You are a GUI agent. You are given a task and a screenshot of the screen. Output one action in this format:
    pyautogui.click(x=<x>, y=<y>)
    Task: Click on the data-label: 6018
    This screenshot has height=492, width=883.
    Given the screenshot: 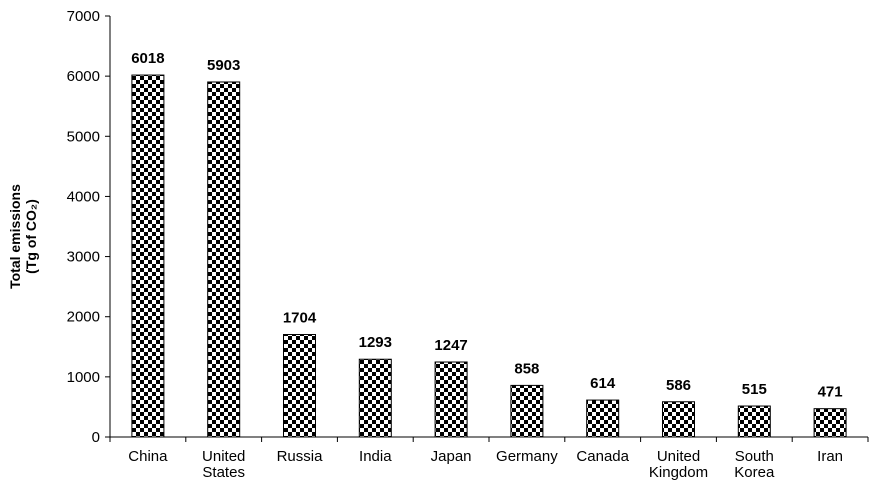 What is the action you would take?
    pyautogui.click(x=147, y=58)
    